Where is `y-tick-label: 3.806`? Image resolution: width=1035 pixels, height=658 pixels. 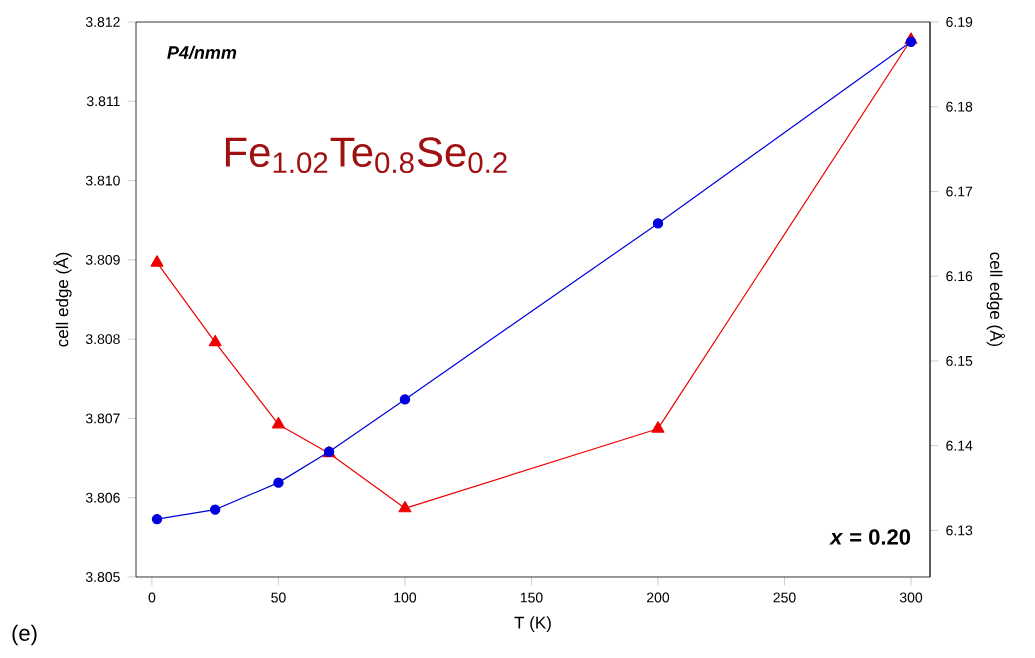
y-tick-label: 3.806 is located at coordinates (102, 497).